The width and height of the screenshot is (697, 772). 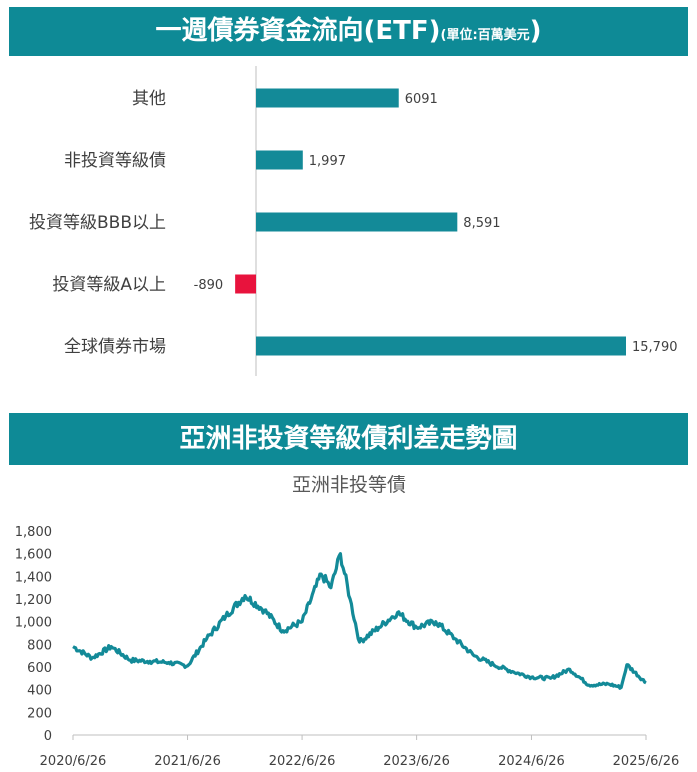 I want to click on x-tick-label-3: 2023/6/26, so click(x=416, y=761).